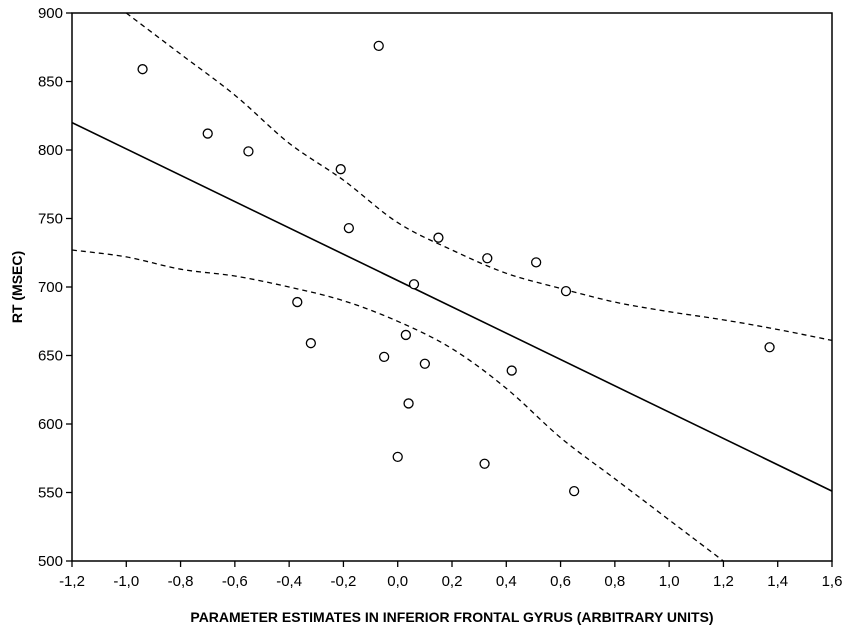  I want to click on y-tick-label: 650, so click(50, 356).